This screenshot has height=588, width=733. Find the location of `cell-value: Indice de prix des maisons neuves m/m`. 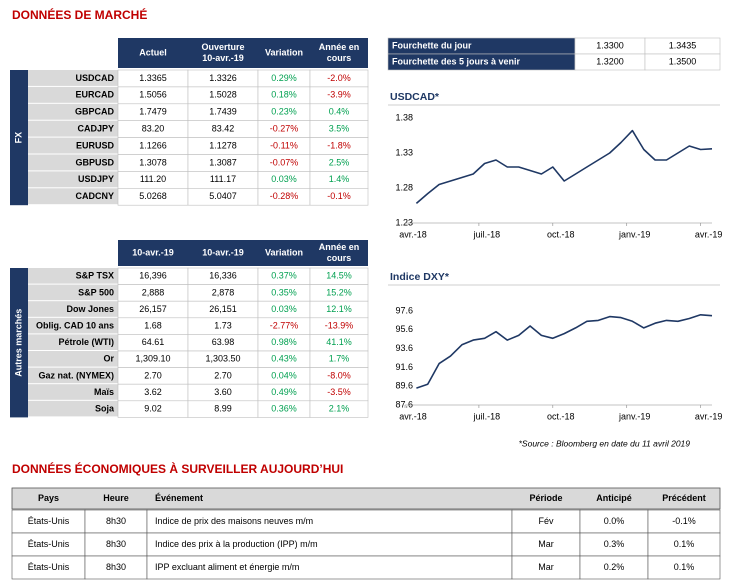

cell-value: Indice de prix des maisons neuves m/m is located at coordinates (234, 521).